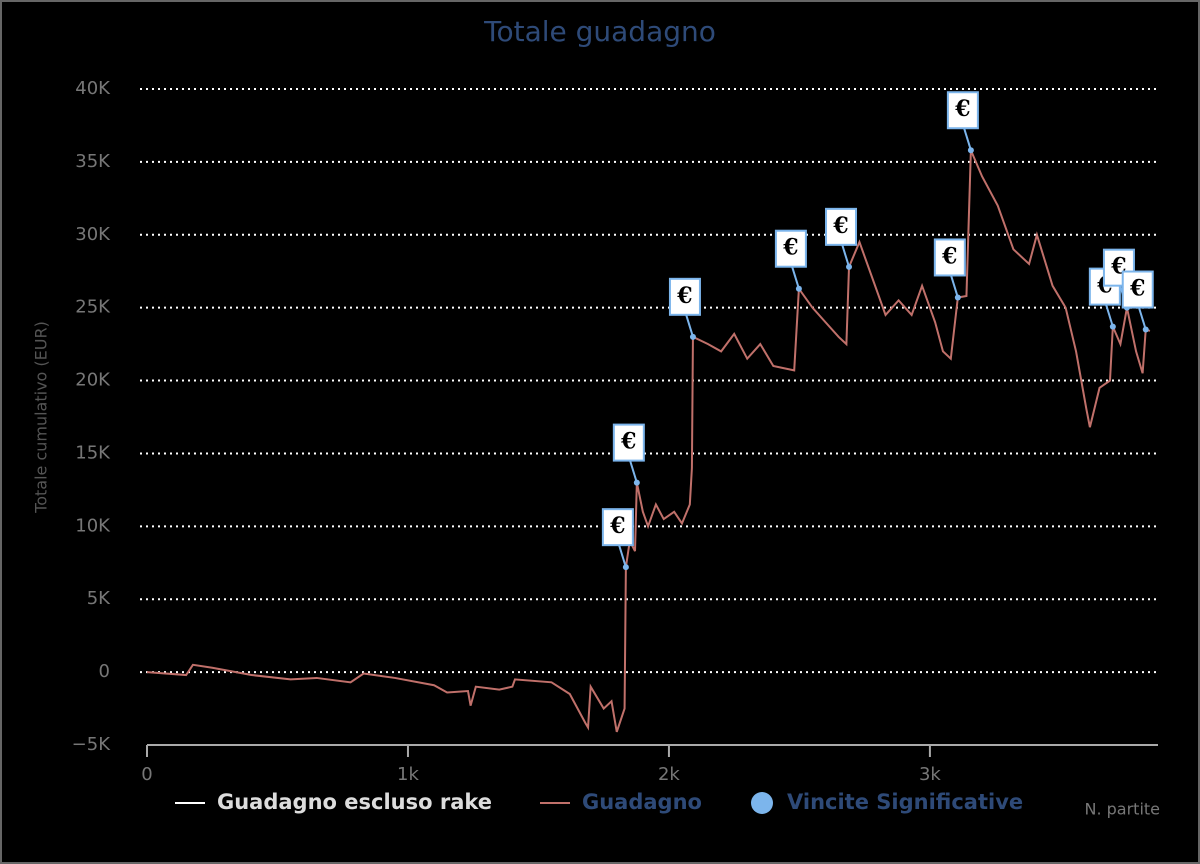 The width and height of the screenshot is (1200, 864). I want to click on y-tick-label: 10K, so click(93, 525).